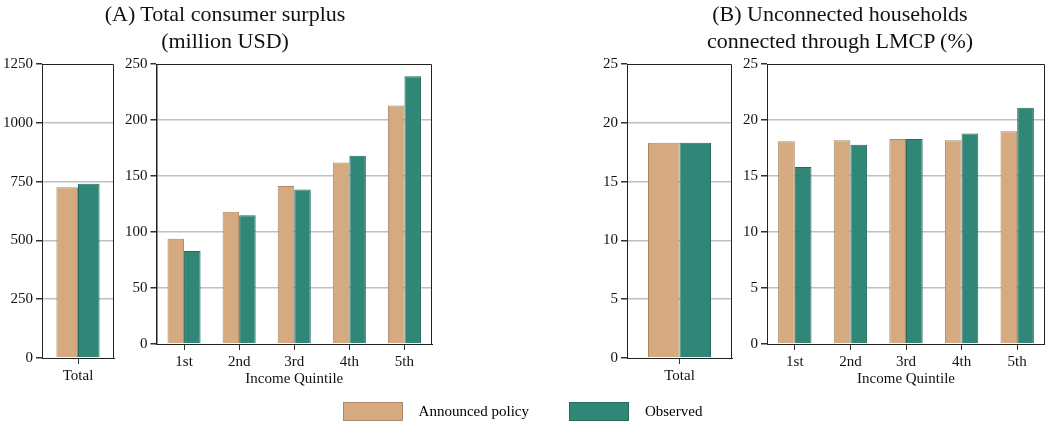 The height and width of the screenshot is (428, 1045). Describe the element at coordinates (21, 239) in the screenshot. I see `y-tick-label: 500` at that location.